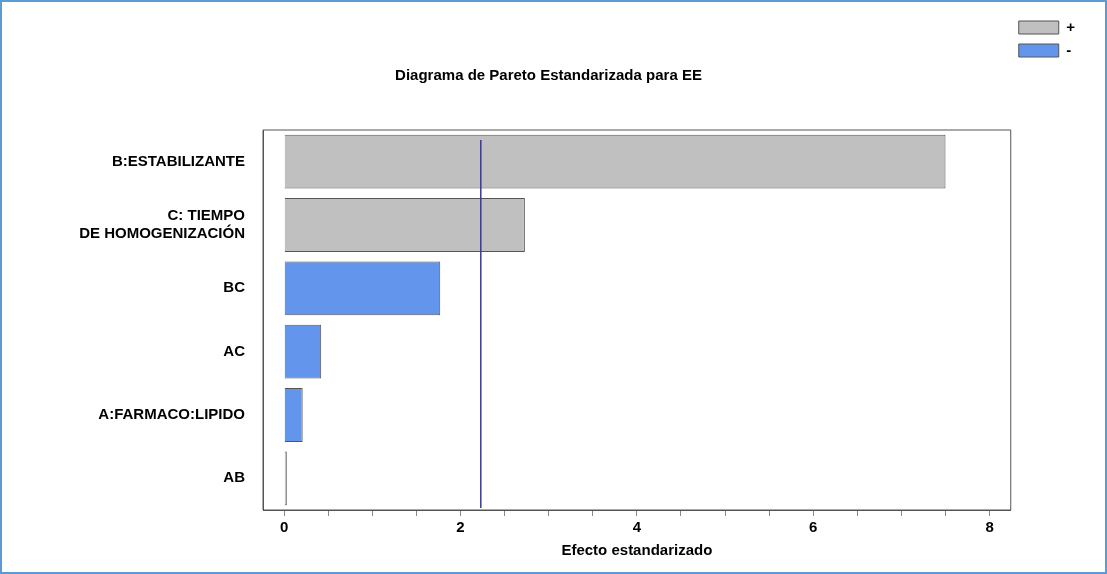 The image size is (1107, 574). Describe the element at coordinates (1069, 49) in the screenshot. I see `legend-label: -` at that location.